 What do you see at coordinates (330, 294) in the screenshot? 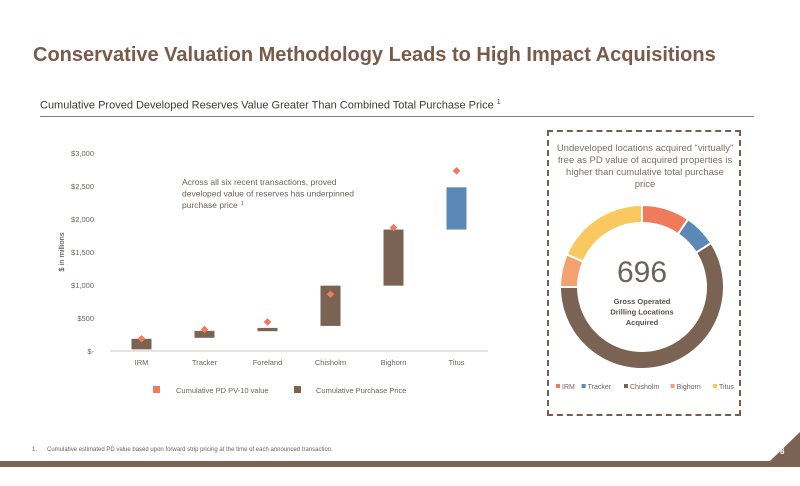
I see `pd-marker-chisholm` at bounding box center [330, 294].